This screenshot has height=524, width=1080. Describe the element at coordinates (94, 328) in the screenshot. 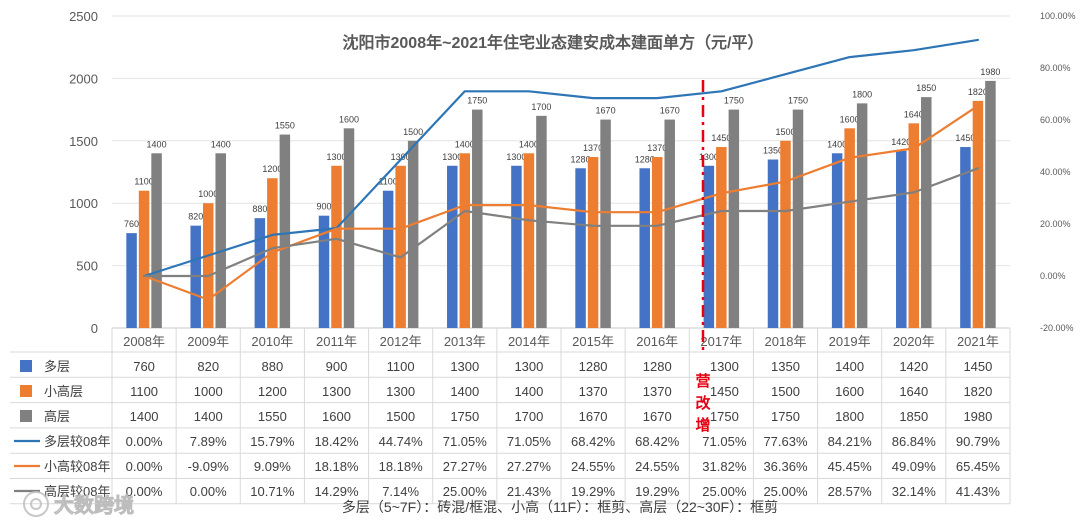

I see `y-tick-label: 0` at that location.